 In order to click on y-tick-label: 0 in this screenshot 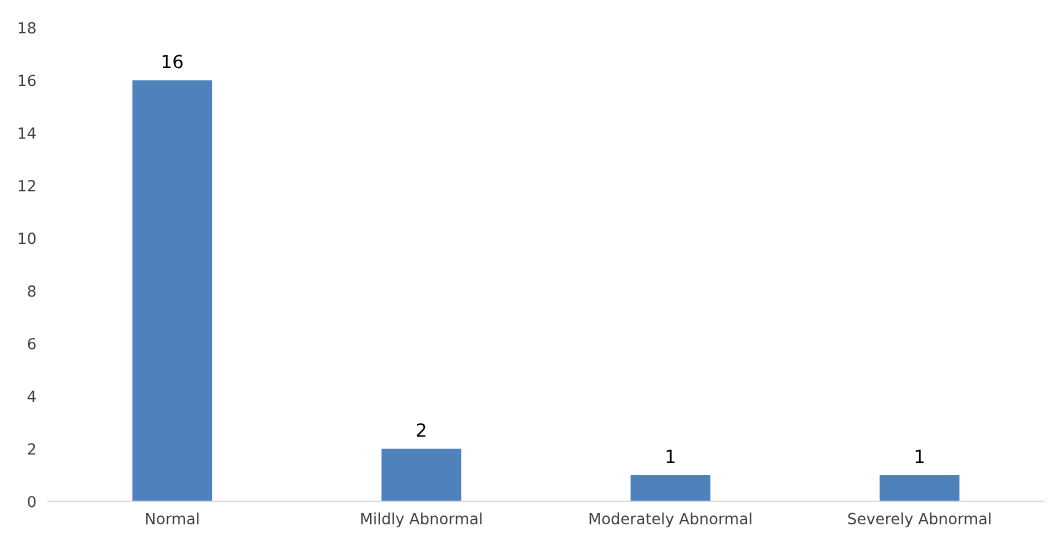, I will do `click(31, 501)`.